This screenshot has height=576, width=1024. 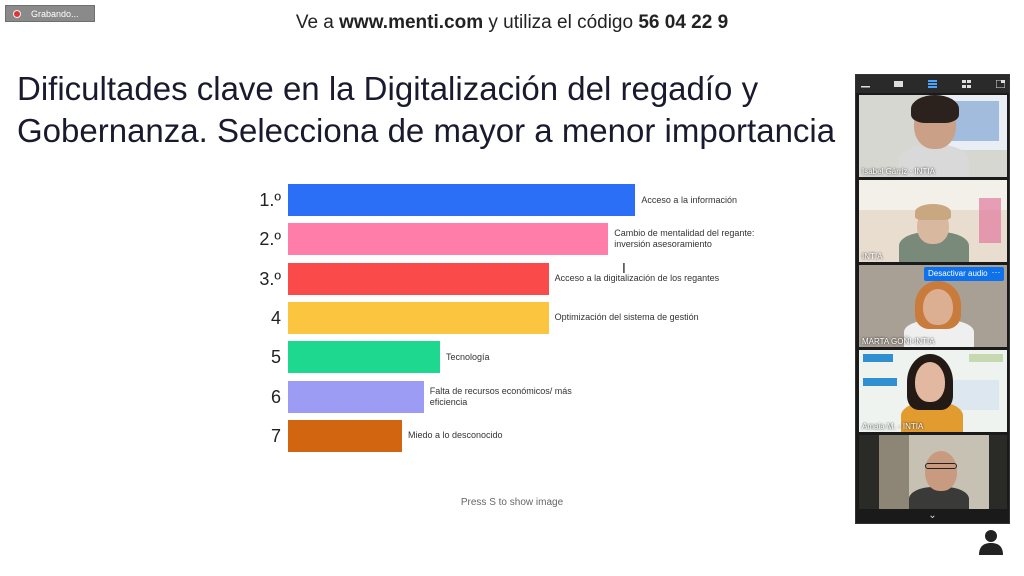 I want to click on scroll-down-button: ⌄, so click(x=932, y=516).